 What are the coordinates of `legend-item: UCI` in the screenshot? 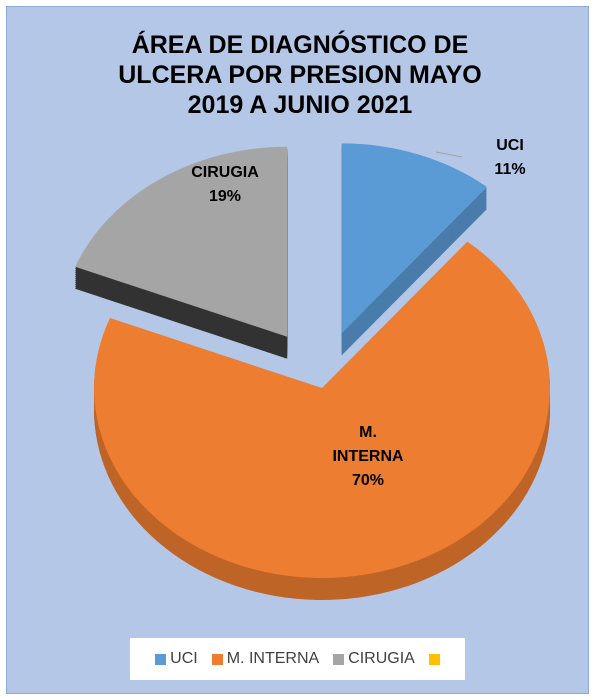 It's located at (176, 659).